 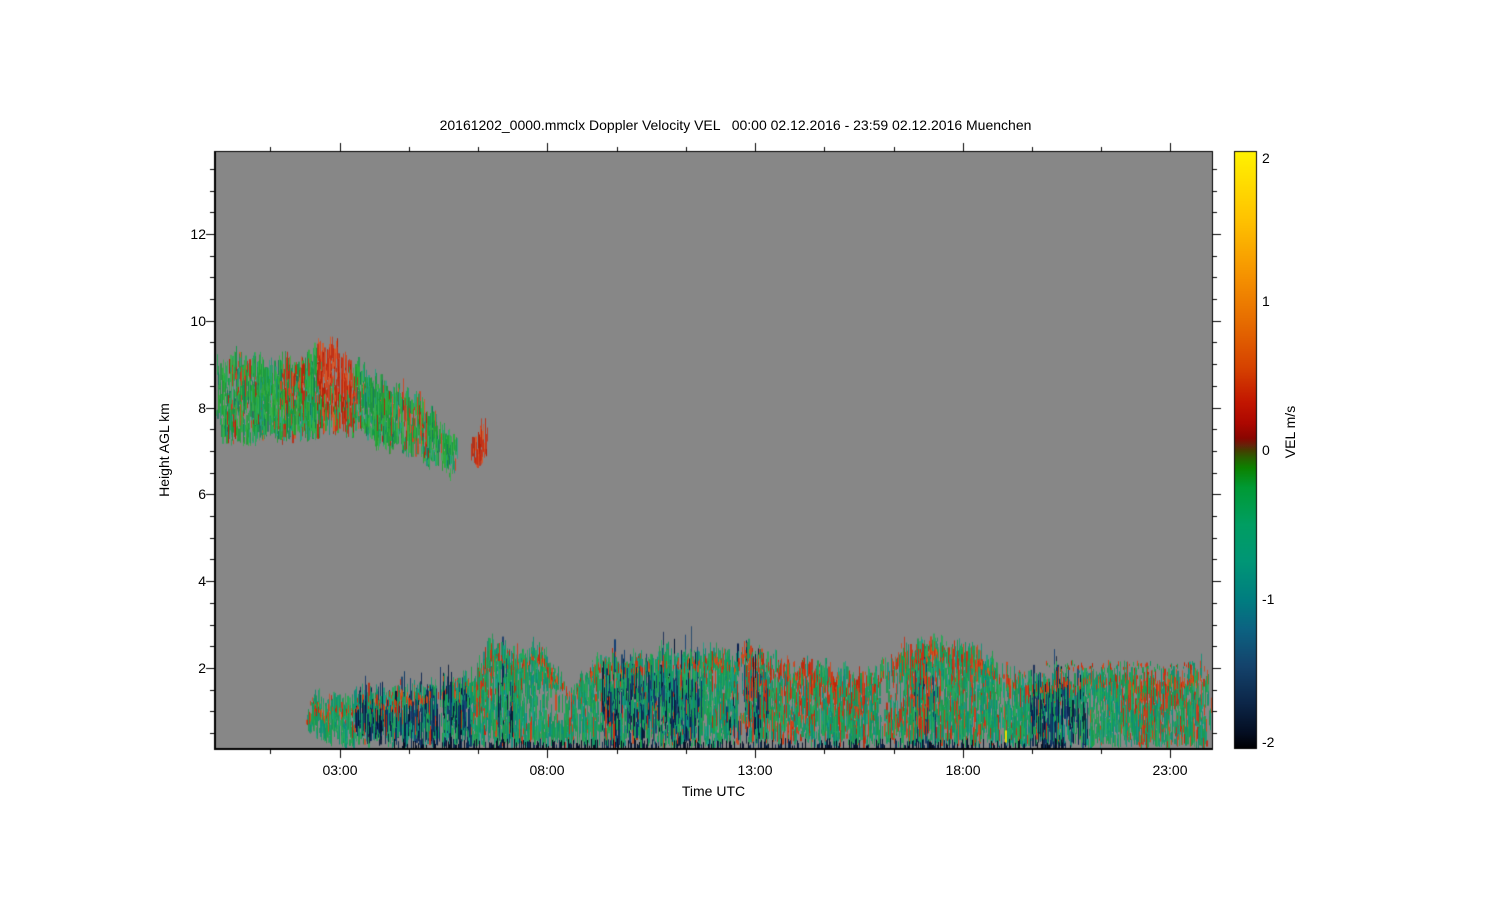 What do you see at coordinates (1266, 450) in the screenshot?
I see `colorbar-tick-label: 0` at bounding box center [1266, 450].